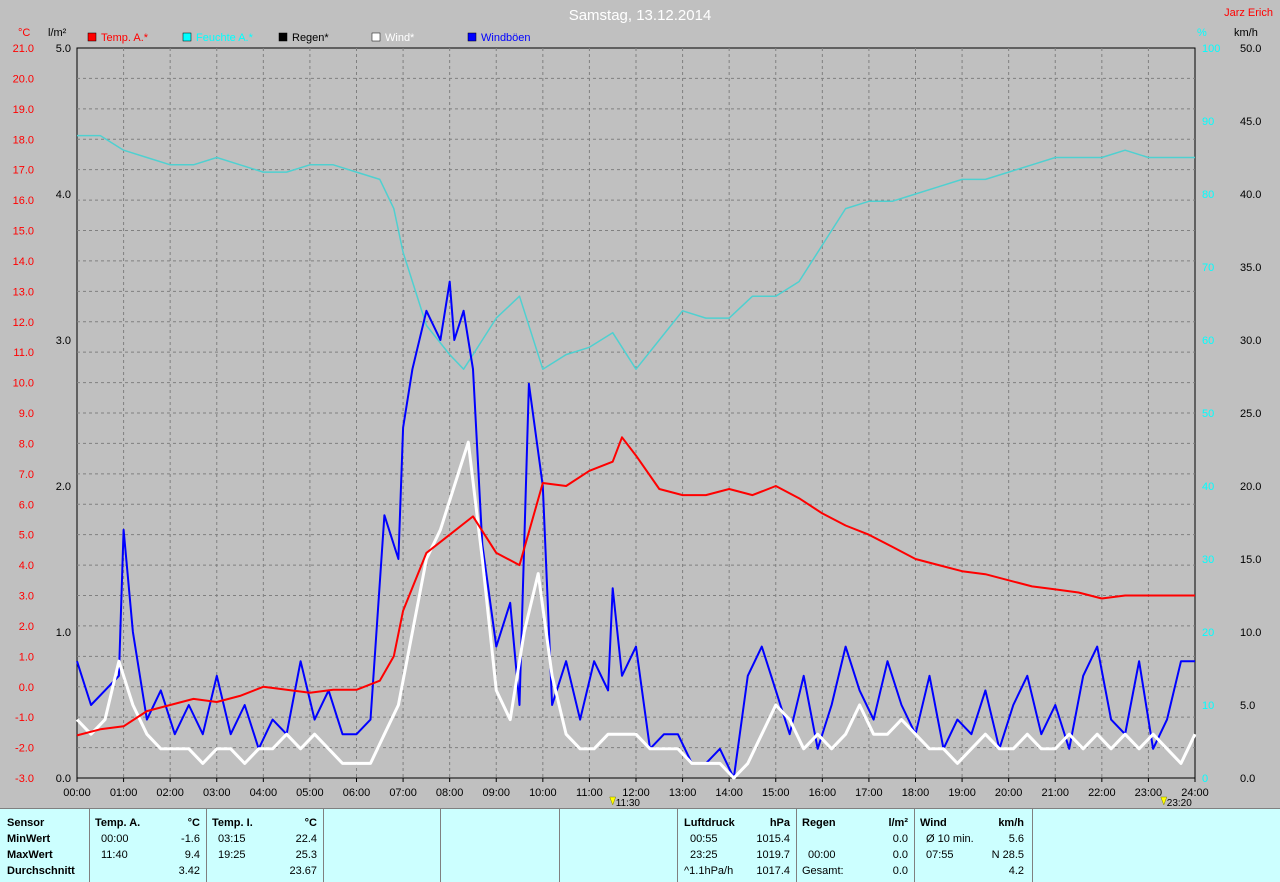 The image size is (1280, 882). Describe the element at coordinates (310, 793) in the screenshot. I see `x-tick-label: 05:00` at that location.